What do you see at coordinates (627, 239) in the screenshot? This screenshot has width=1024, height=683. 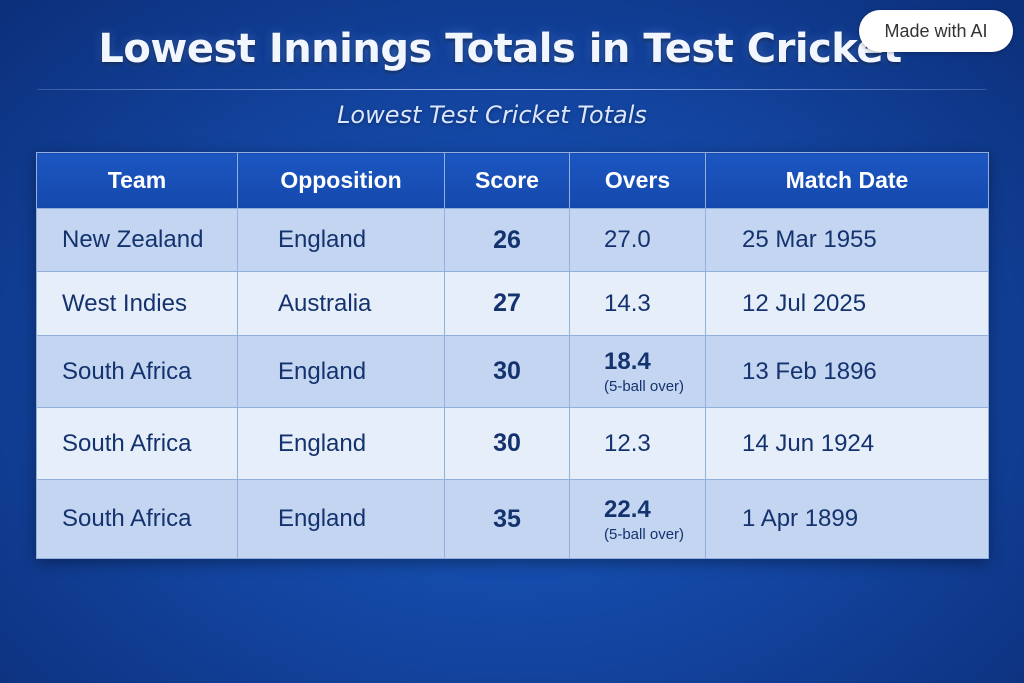 I see `overs-value: 27.0` at bounding box center [627, 239].